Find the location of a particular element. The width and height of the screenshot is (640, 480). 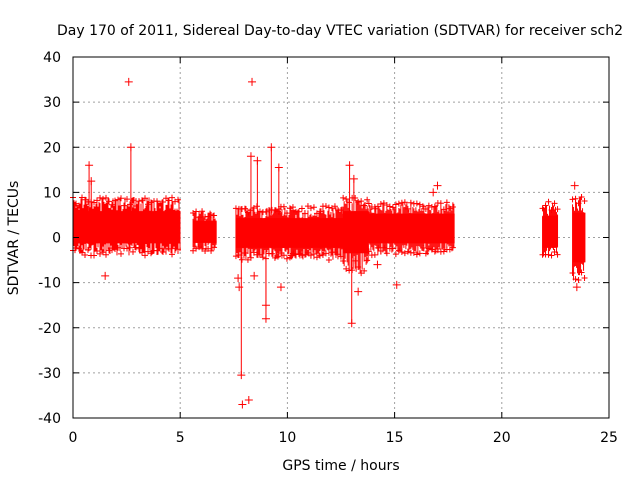

x-tick-label: 5 is located at coordinates (180, 438).